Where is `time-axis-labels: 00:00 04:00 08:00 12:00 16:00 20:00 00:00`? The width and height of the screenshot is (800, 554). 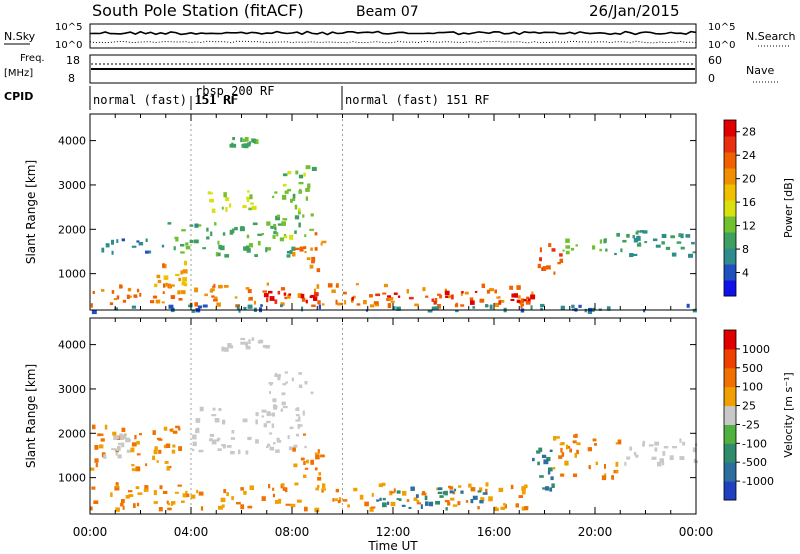 time-axis-labels: 00:00 04:00 08:00 12:00 16:00 20:00 00:00 is located at coordinates (393, 532).